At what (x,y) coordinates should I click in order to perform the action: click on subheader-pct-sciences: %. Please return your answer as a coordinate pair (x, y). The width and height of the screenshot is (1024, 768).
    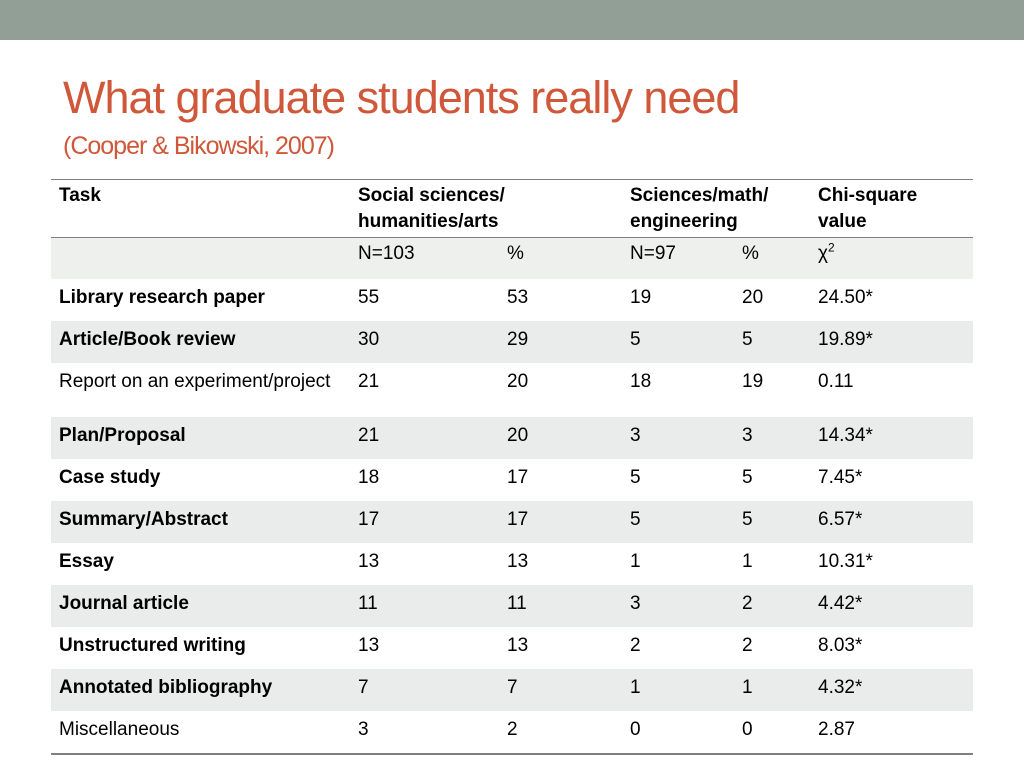
    Looking at the image, I should click on (772, 258).